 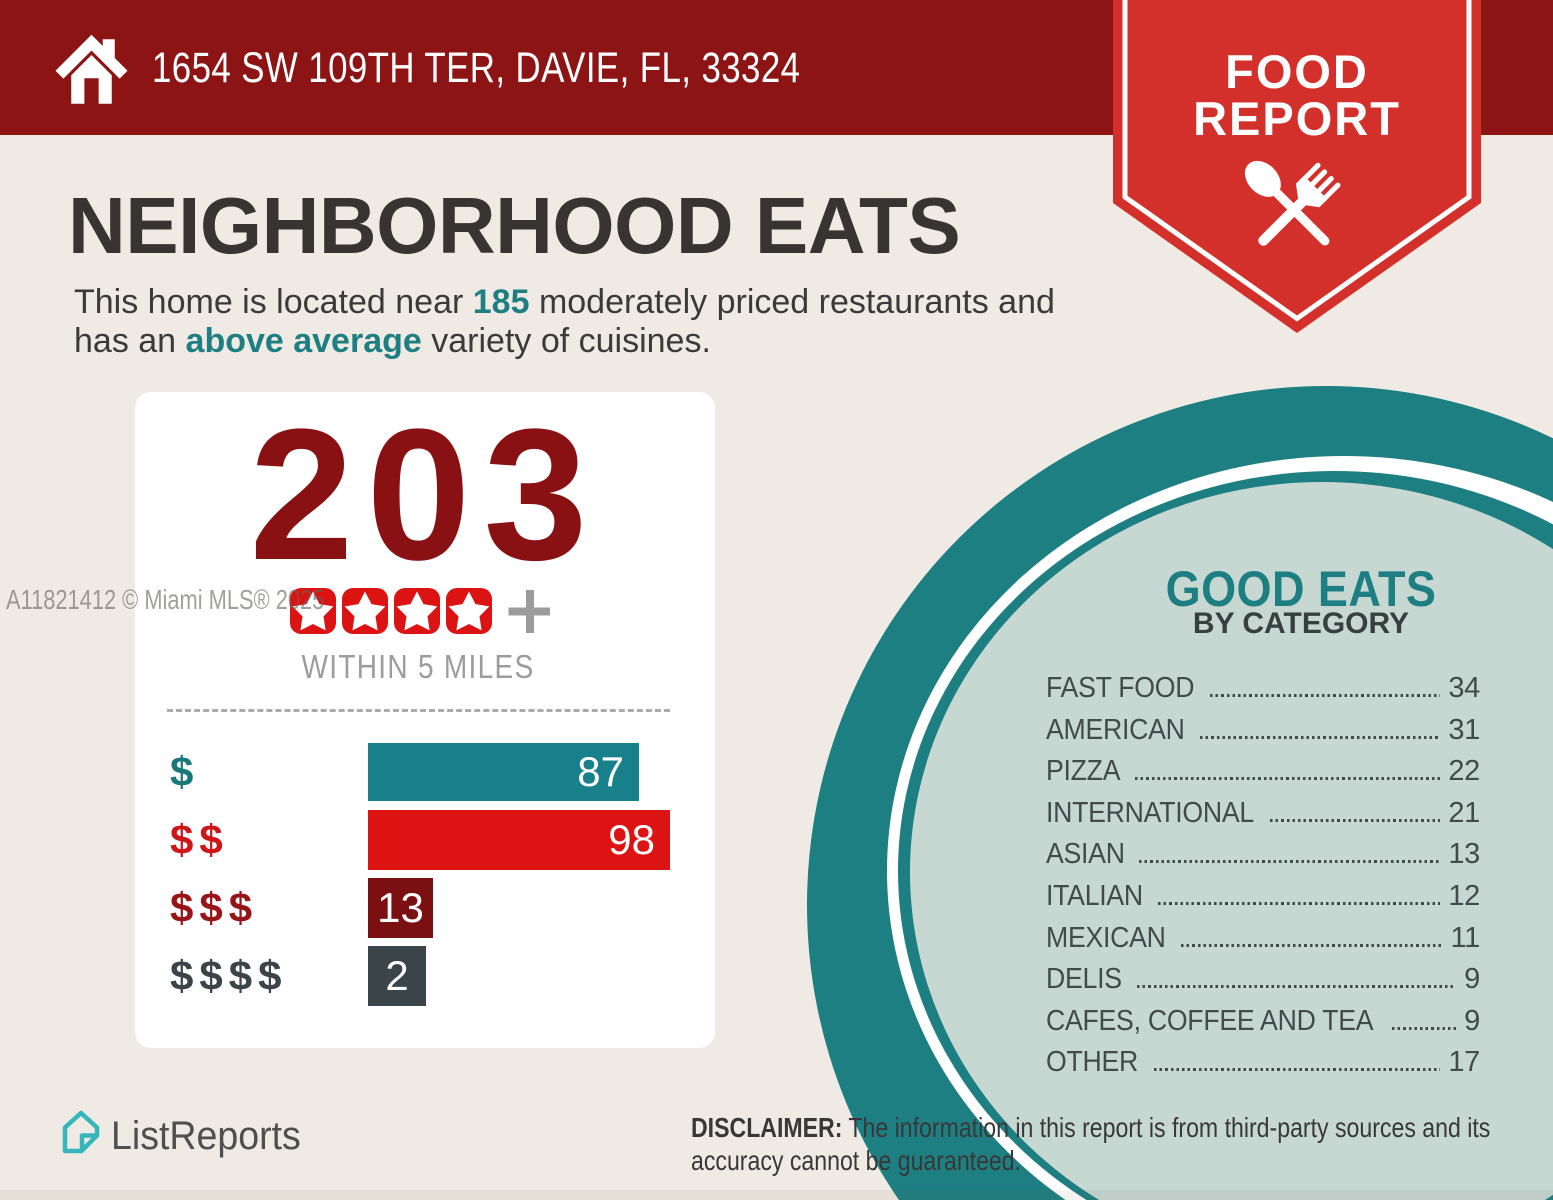 What do you see at coordinates (1297, 71) in the screenshot?
I see `svg-text: FOOD` at bounding box center [1297, 71].